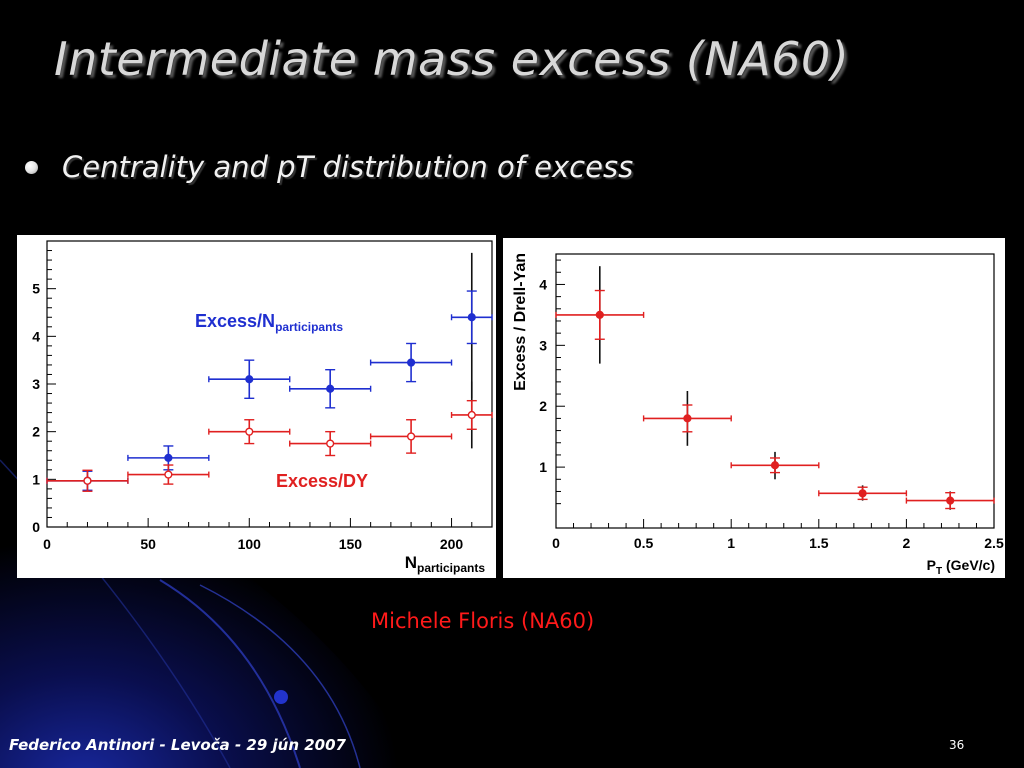 The height and width of the screenshot is (768, 1024). Describe the element at coordinates (177, 745) in the screenshot. I see `footer-text: Federico Antinori - Levoča - 29 jún 2007` at that location.